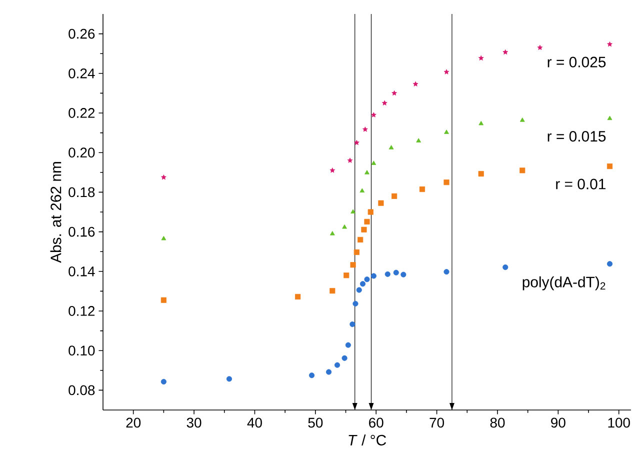 The height and width of the screenshot is (472, 634). What do you see at coordinates (81, 153) in the screenshot?
I see `y-tick-label: 0.20` at bounding box center [81, 153].